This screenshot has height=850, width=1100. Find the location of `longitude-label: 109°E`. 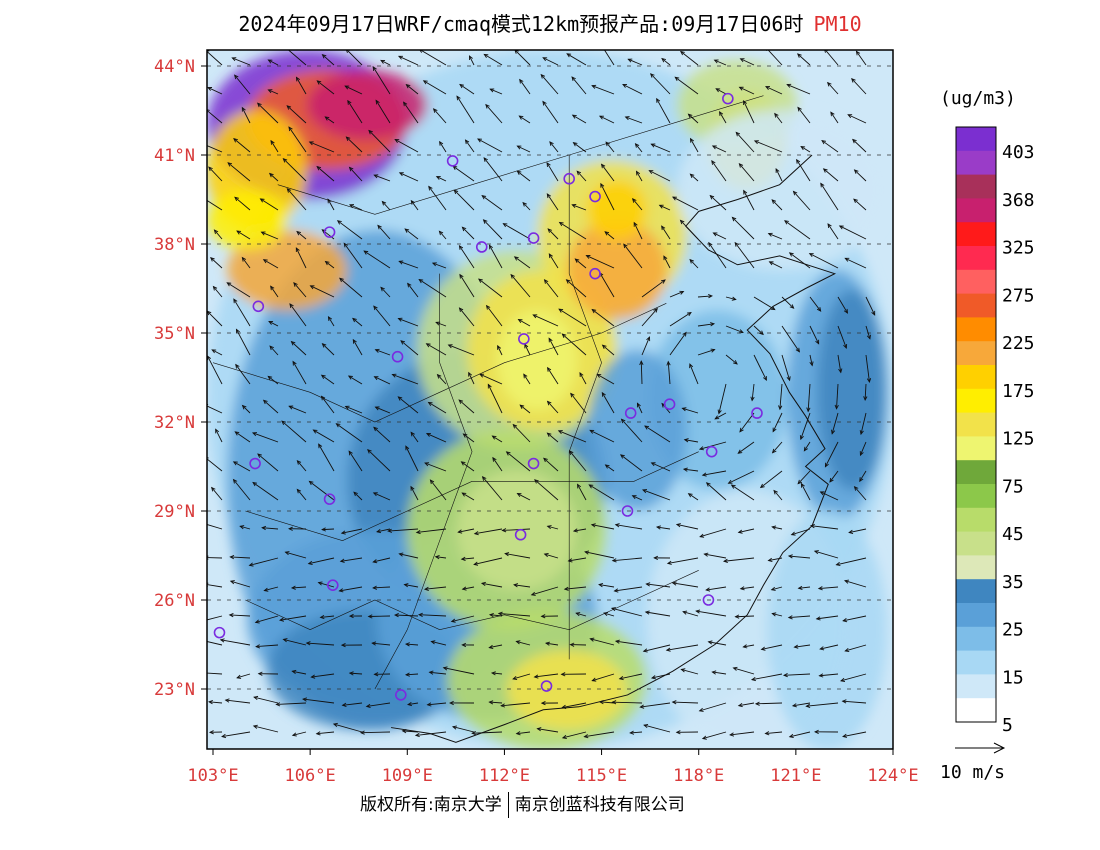

longitude-label: 109°E is located at coordinates (407, 776).